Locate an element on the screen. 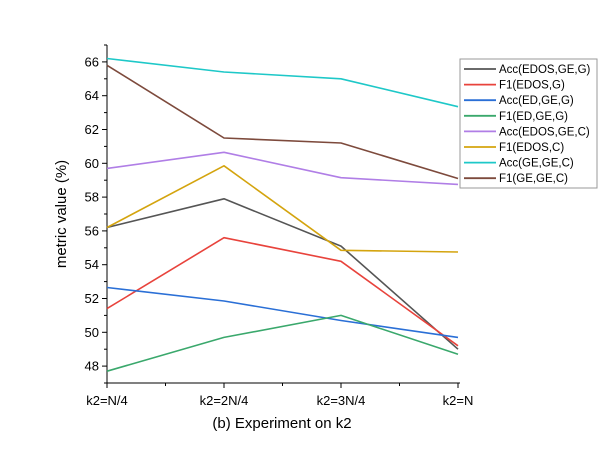  legend-label: F1(ED,GE,G) is located at coordinates (533, 117).